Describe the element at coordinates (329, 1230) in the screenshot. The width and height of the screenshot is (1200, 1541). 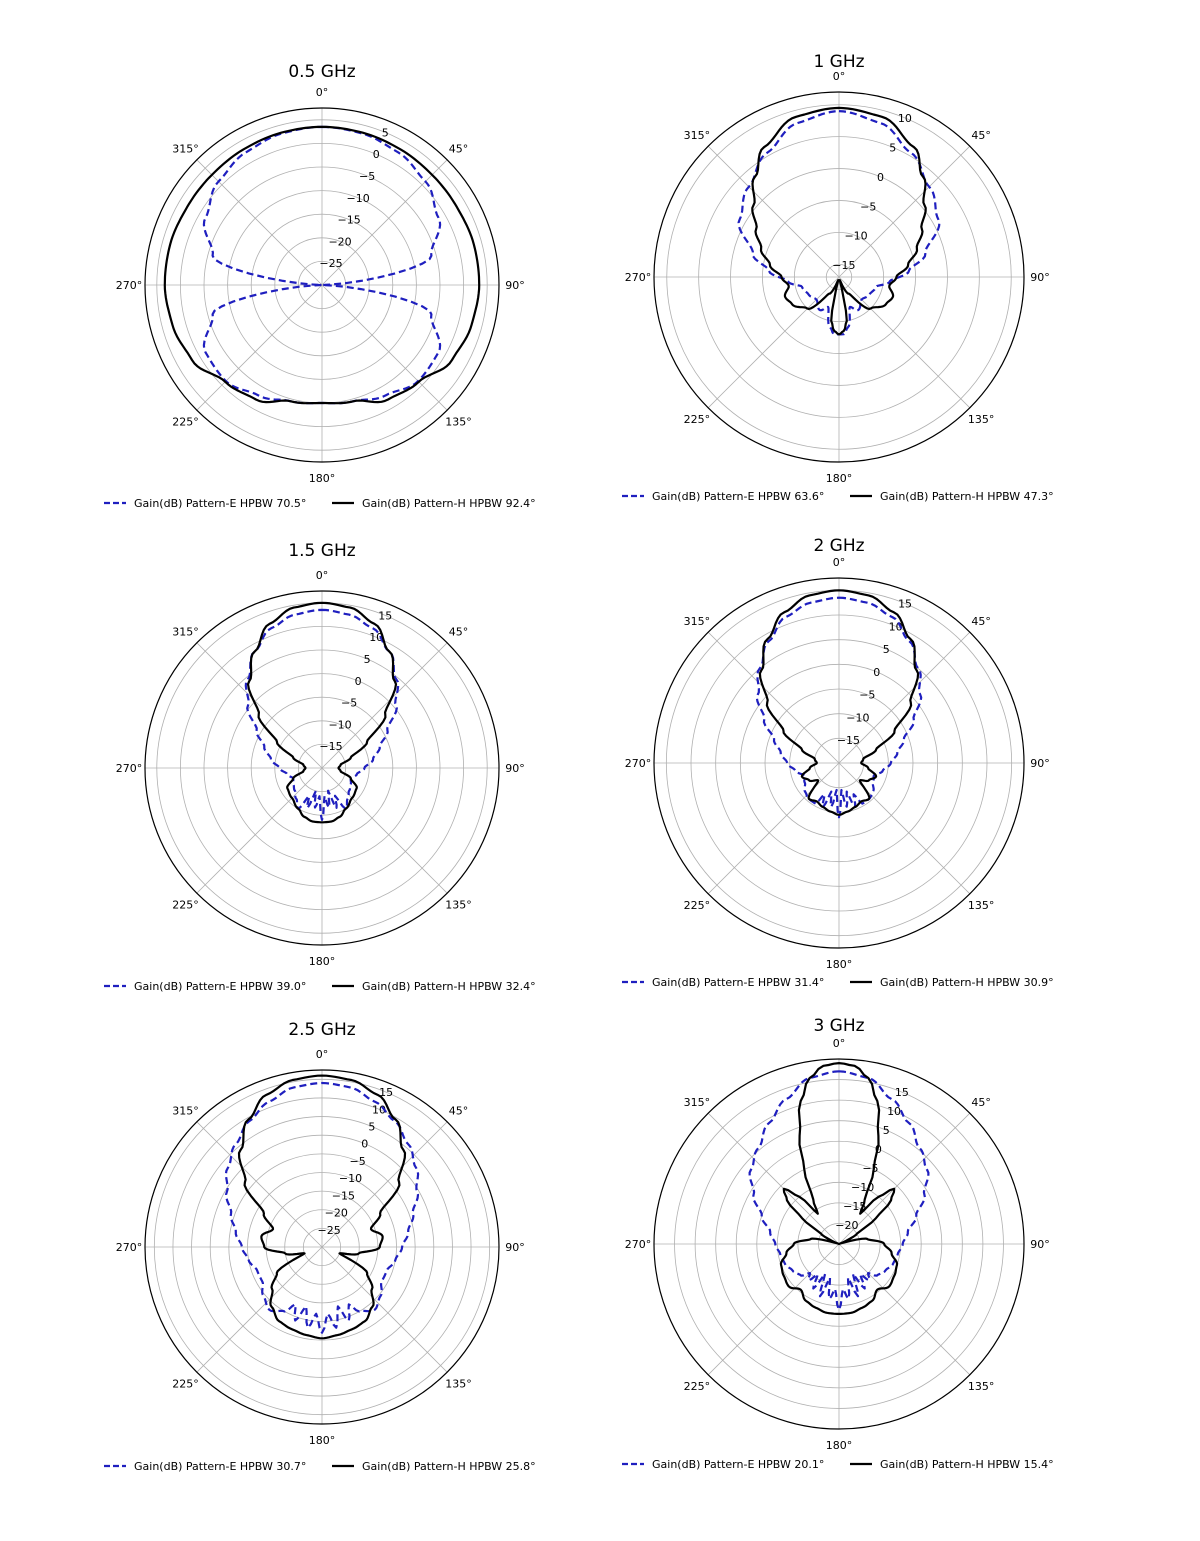
I see `r-tick-label: −25` at that location.